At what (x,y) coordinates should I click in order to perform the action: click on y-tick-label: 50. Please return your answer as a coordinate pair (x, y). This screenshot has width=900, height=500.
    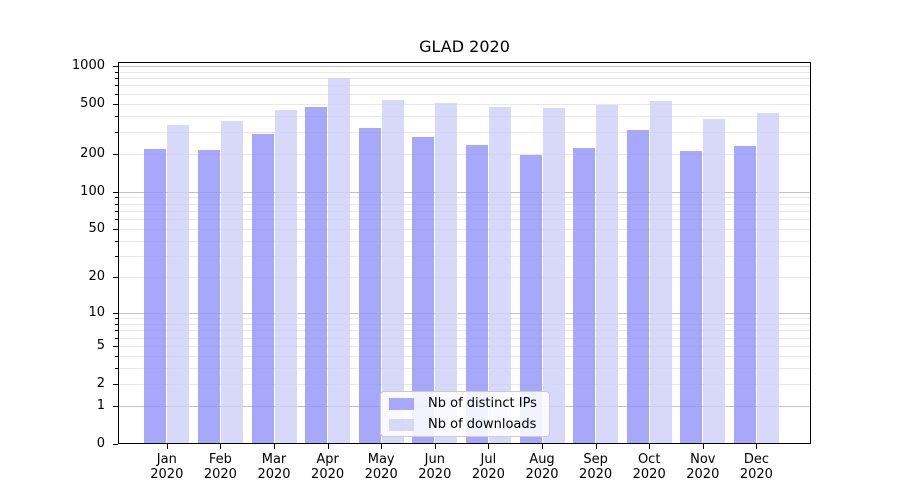
    Looking at the image, I should click on (96, 228).